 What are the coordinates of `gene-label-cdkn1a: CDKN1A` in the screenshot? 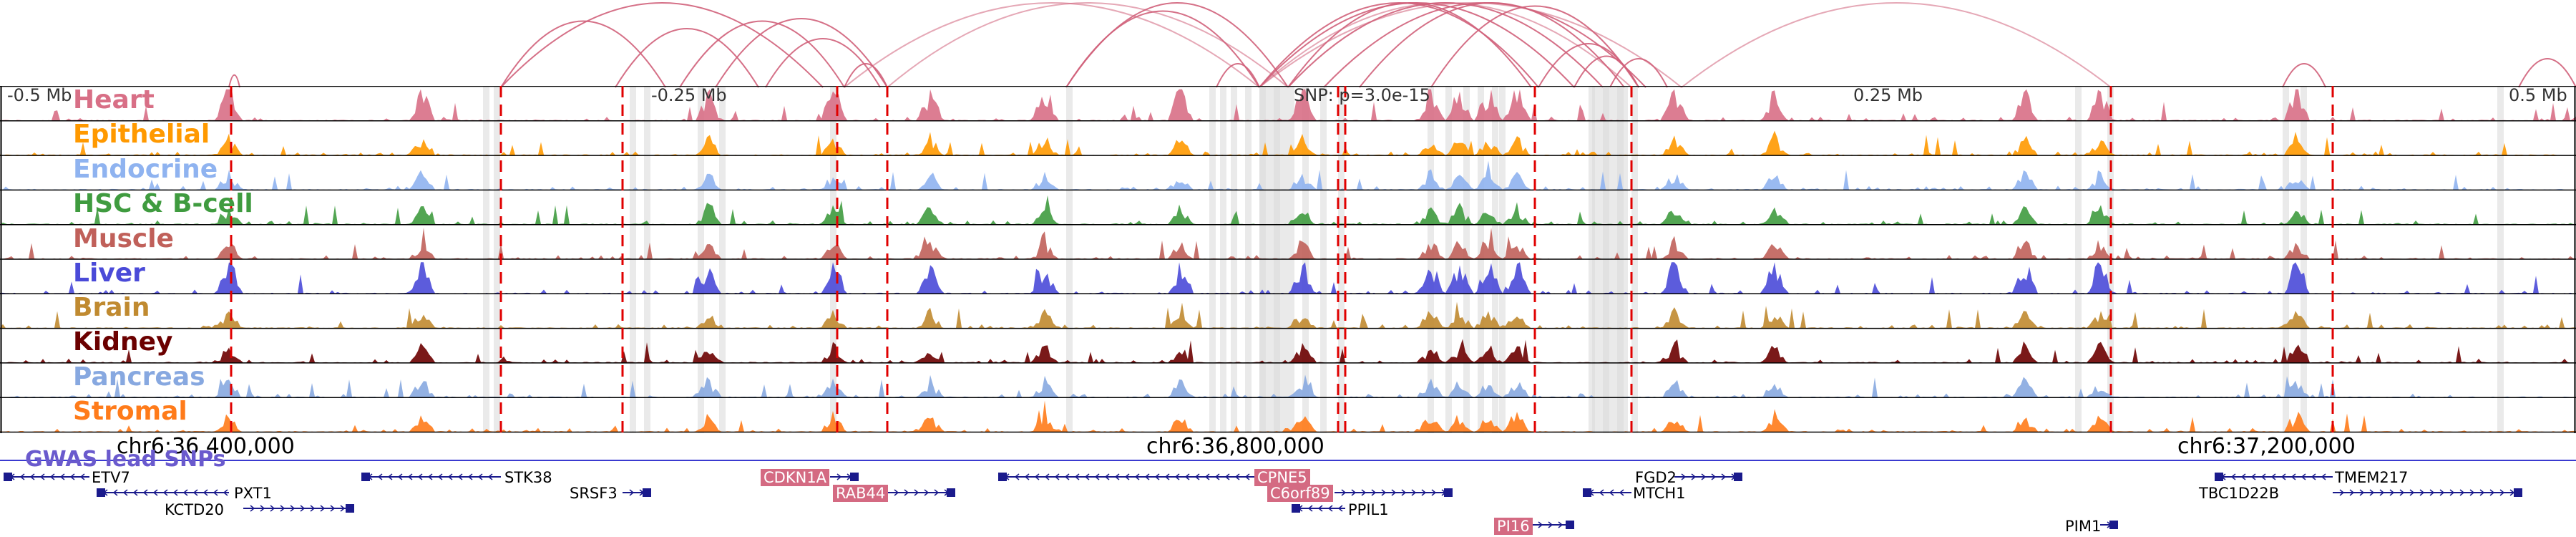 It's located at (795, 477).